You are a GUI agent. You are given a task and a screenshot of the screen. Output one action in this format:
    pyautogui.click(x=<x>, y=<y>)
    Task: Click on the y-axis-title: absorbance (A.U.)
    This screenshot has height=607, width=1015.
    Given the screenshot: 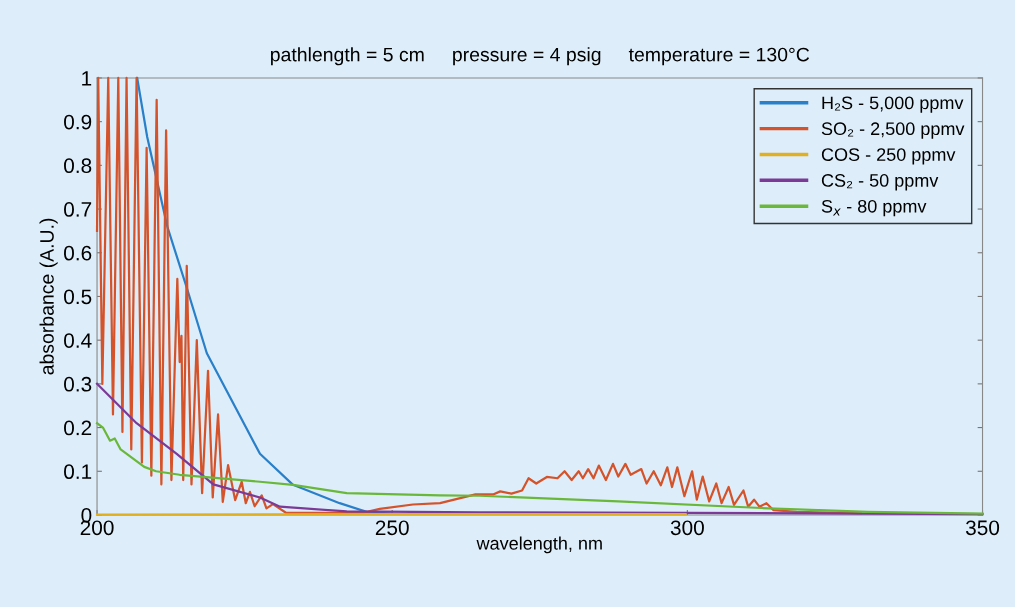 What is the action you would take?
    pyautogui.click(x=48, y=296)
    